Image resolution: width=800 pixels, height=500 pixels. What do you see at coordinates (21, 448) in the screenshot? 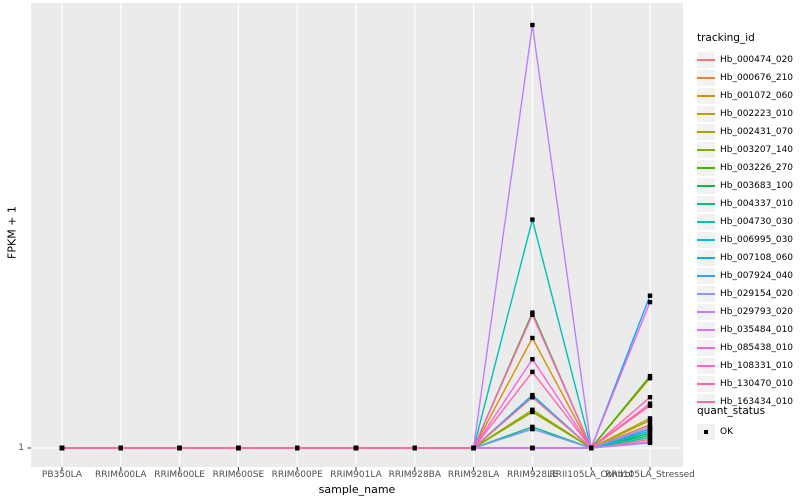
I see `y-tick-label: 1` at bounding box center [21, 448].